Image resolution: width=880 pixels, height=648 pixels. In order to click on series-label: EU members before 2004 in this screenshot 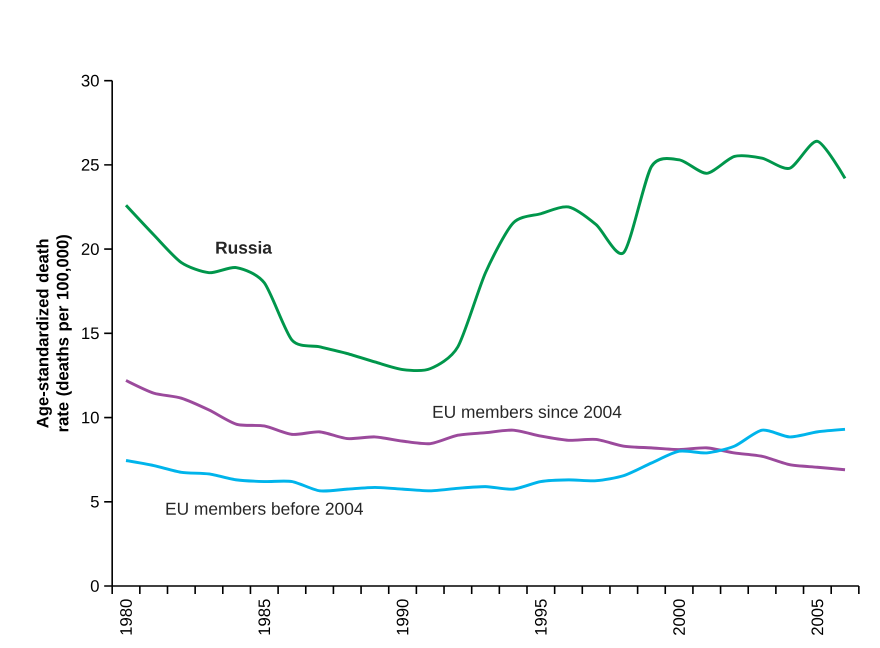, I will do `click(264, 508)`.